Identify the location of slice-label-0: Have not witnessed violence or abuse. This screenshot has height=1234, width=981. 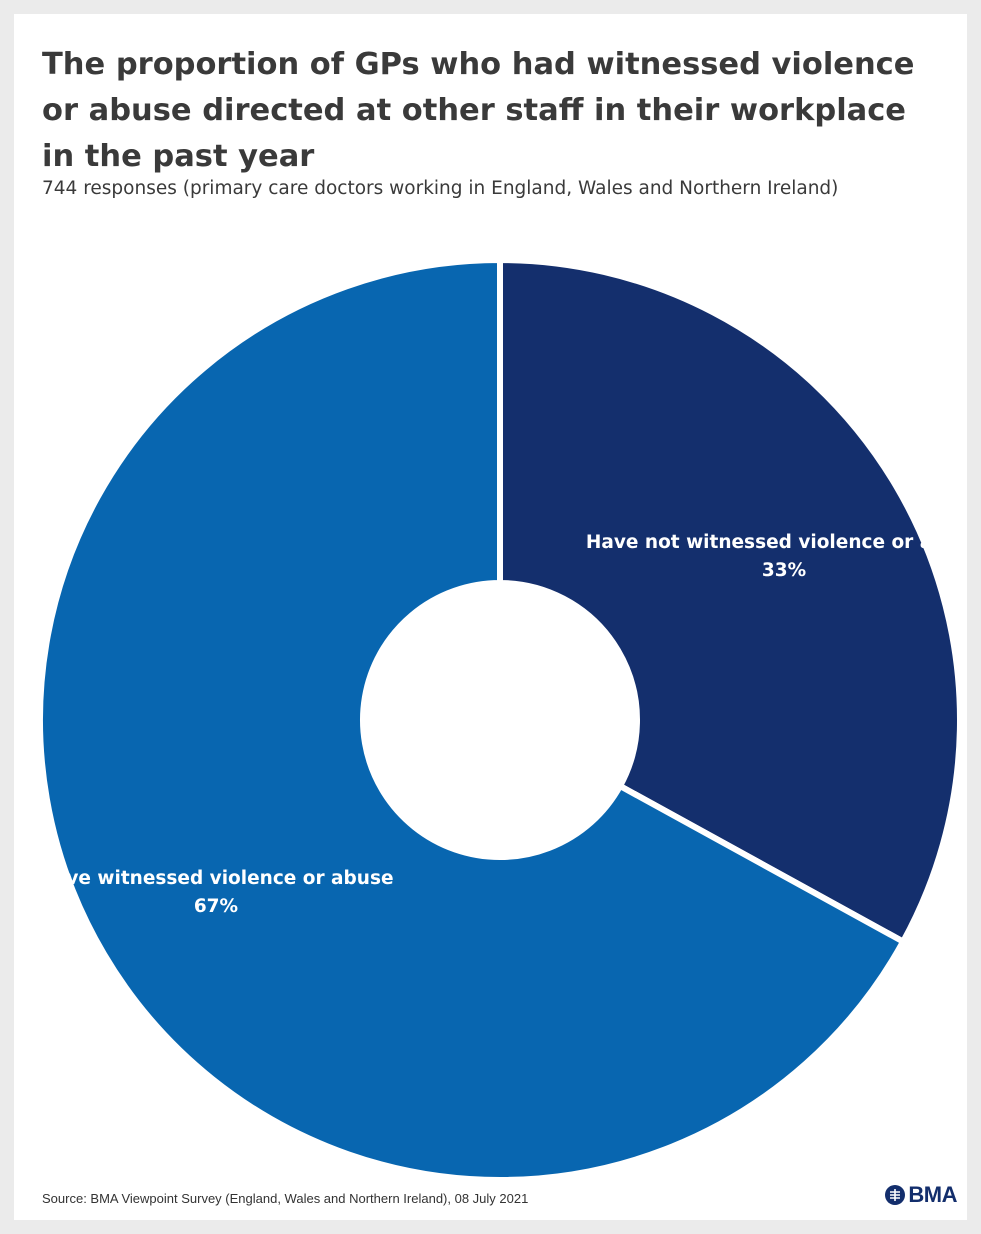
(776, 542).